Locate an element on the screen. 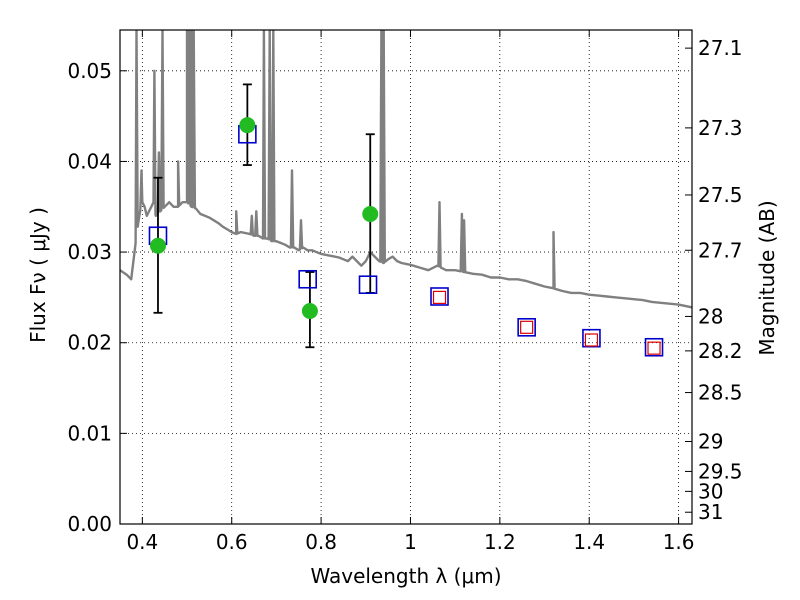 This screenshot has height=600, width=800. y2-tick-label: 28.2 is located at coordinates (720, 351).